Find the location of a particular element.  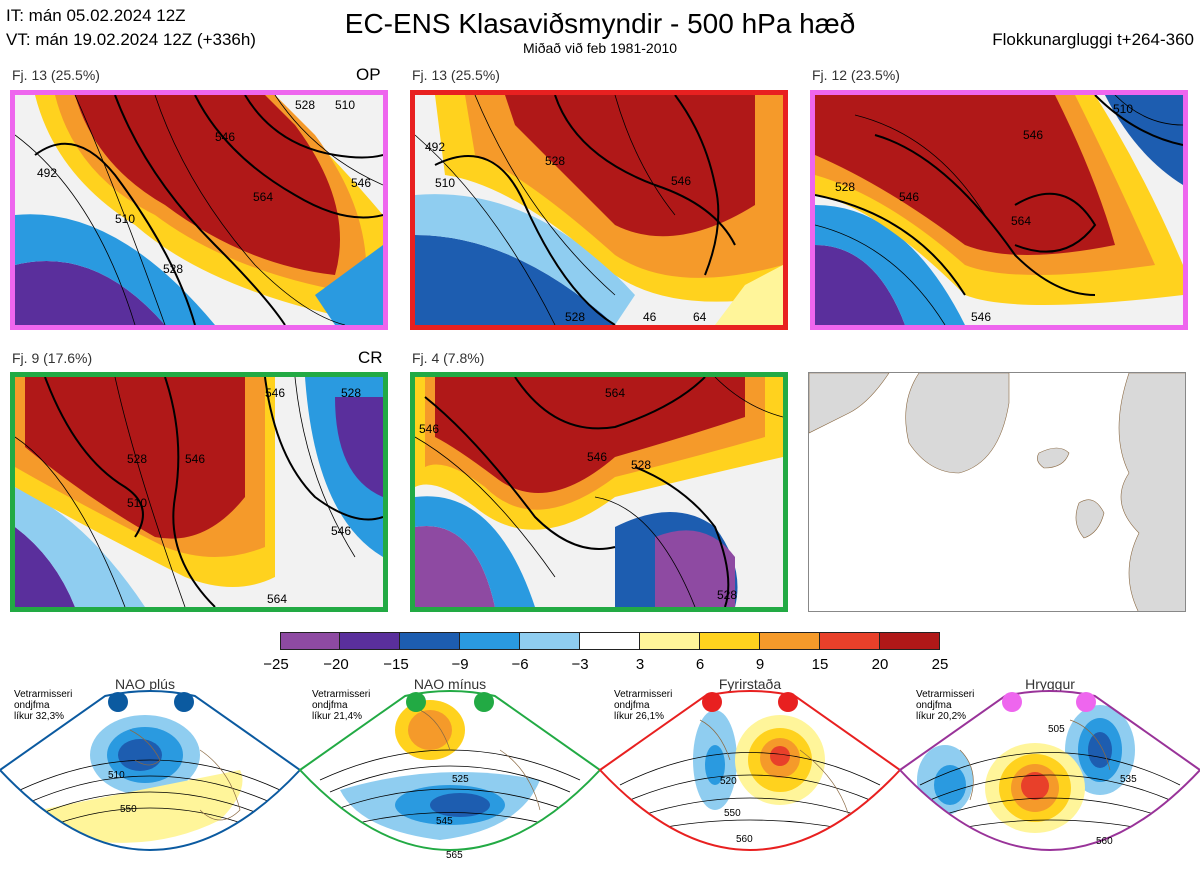

regime-1-title: NAO plús is located at coordinates (145, 684).